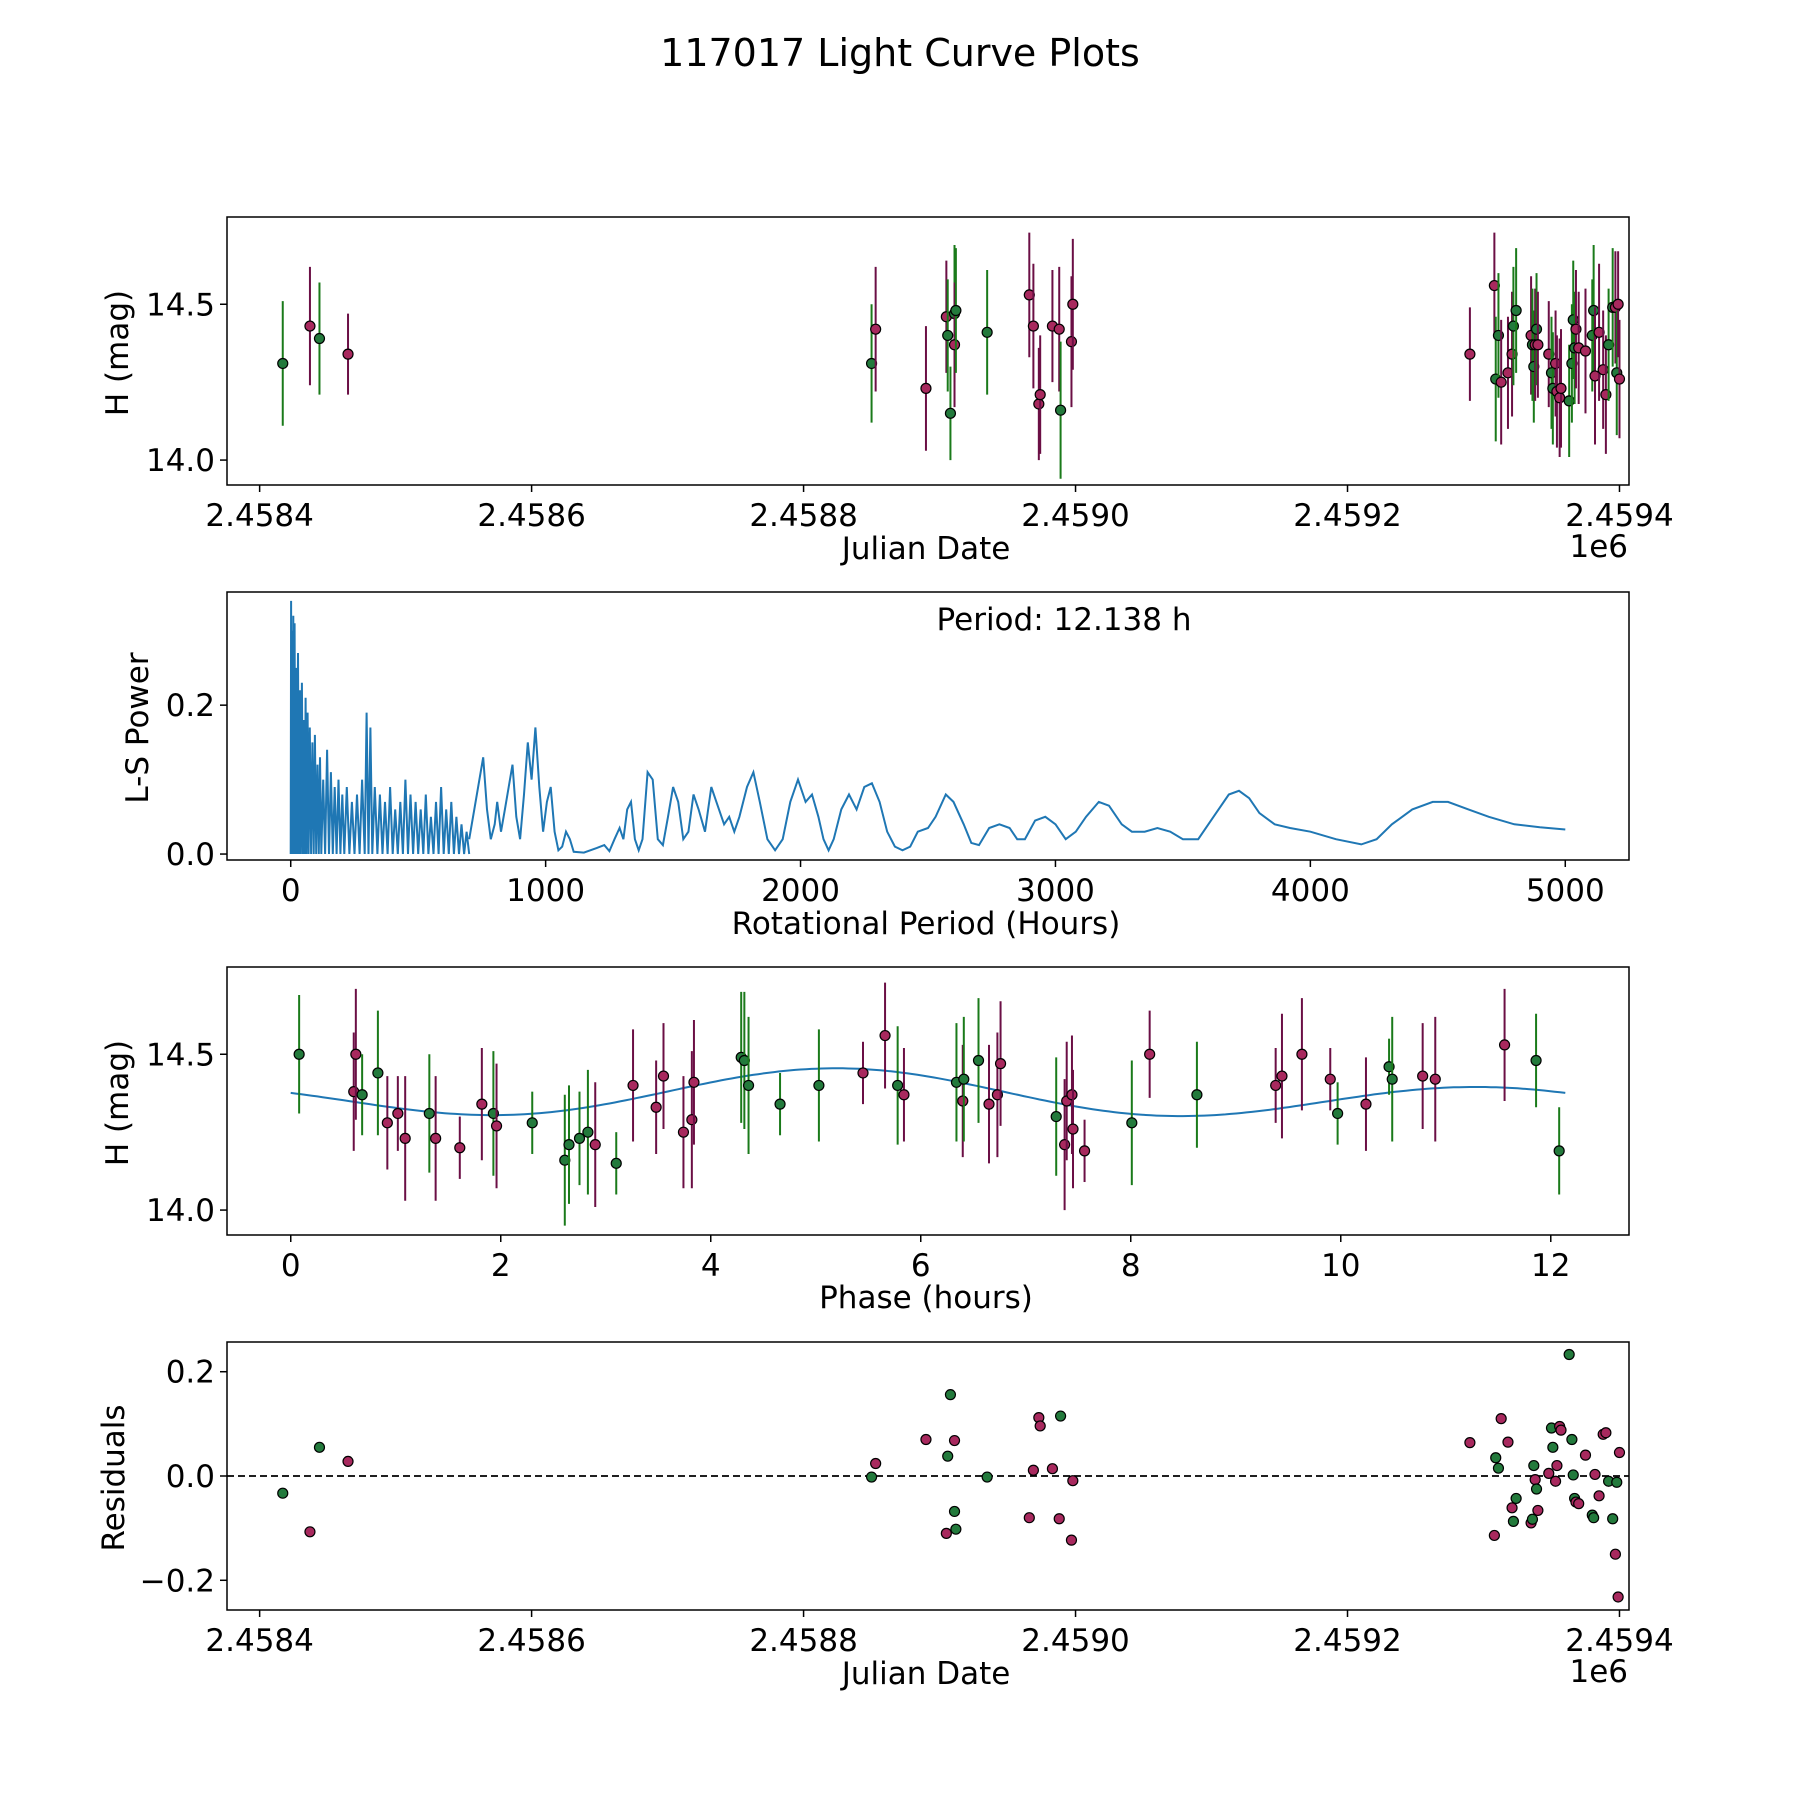  What do you see at coordinates (1565, 891) in the screenshot?
I see `periodogram-xtick-label: 5000` at bounding box center [1565, 891].